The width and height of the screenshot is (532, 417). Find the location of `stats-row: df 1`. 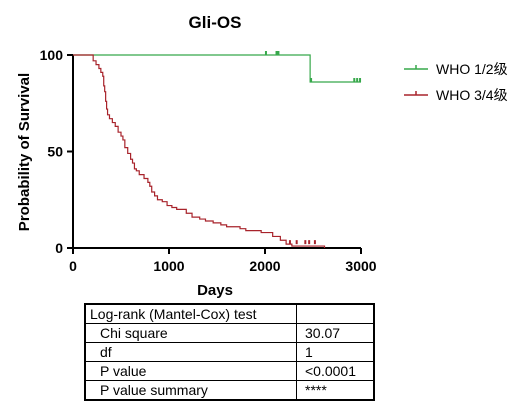

stats-row: df 1 is located at coordinates (229, 352).